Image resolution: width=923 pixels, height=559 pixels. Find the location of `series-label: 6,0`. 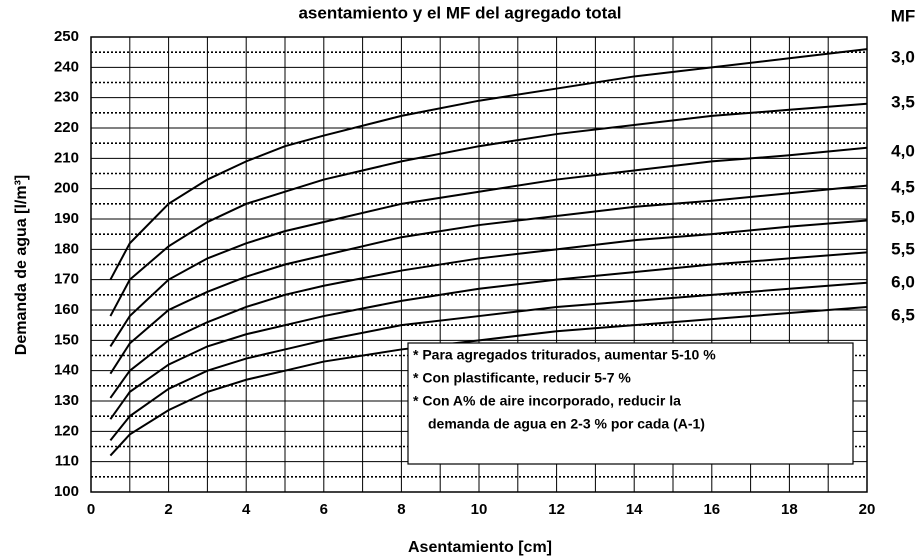

series-label: 6,0 is located at coordinates (903, 281).